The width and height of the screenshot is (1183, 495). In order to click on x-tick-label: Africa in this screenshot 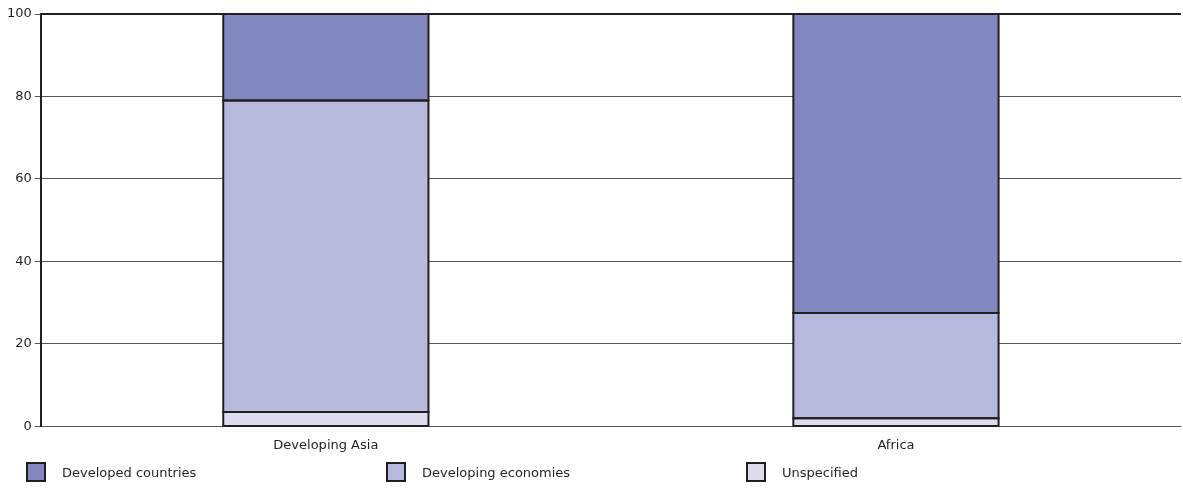, I will do `click(896, 444)`.